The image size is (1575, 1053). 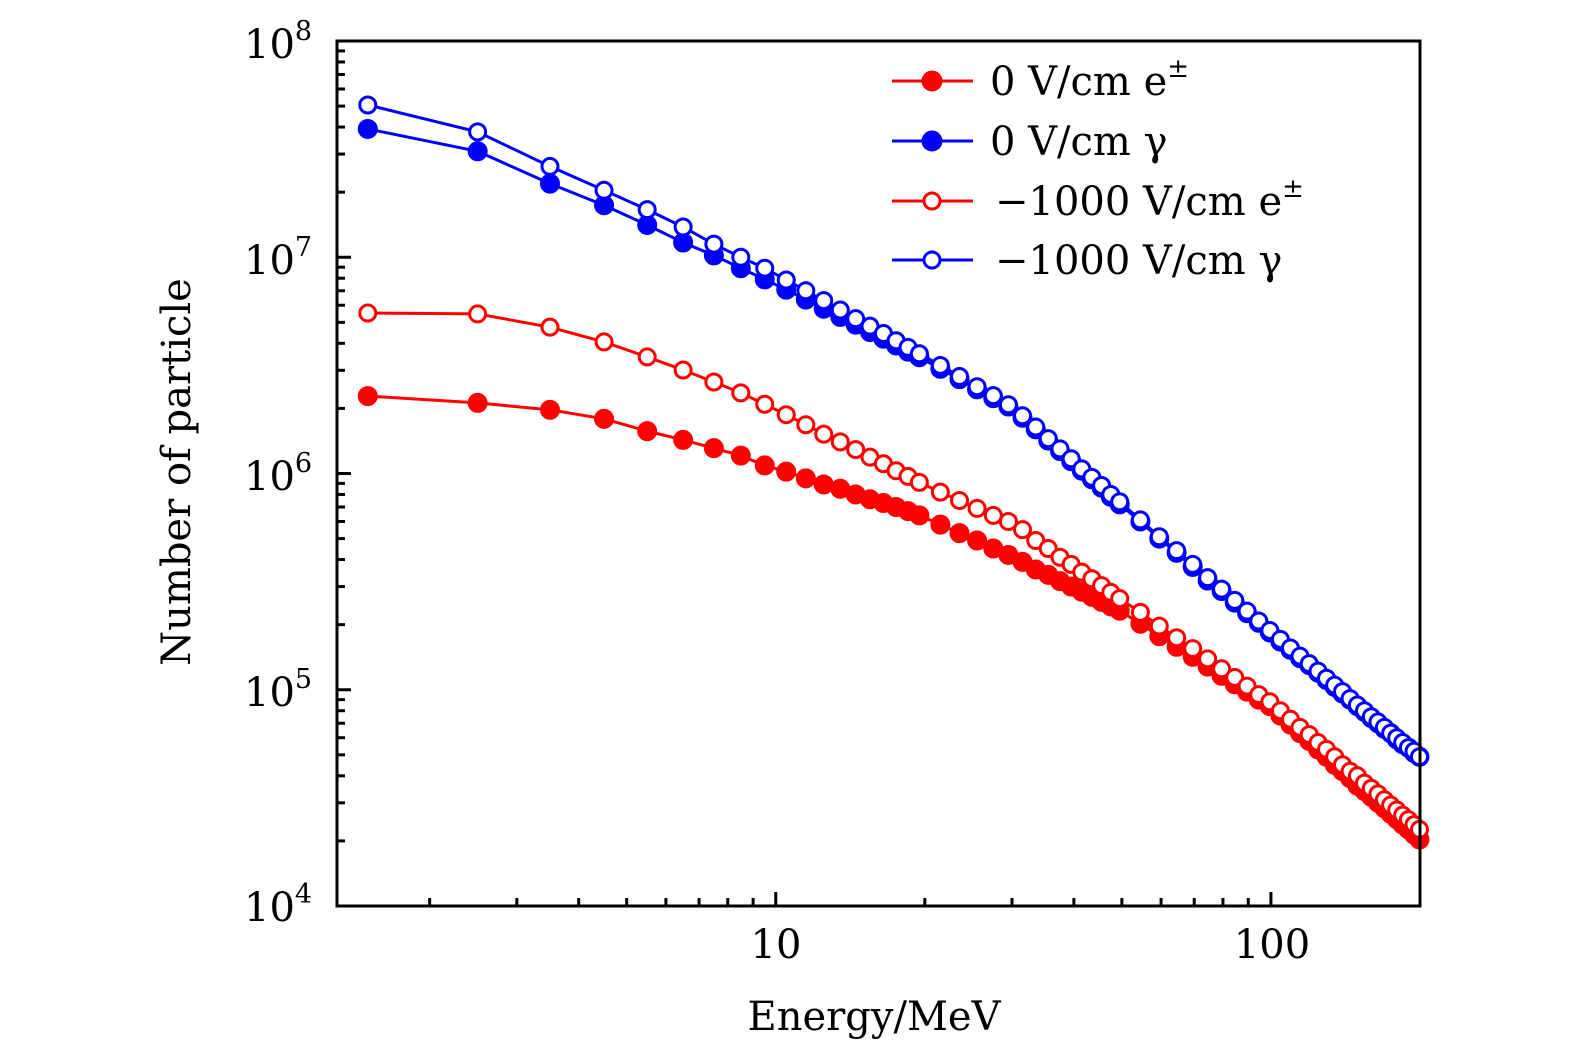 What do you see at coordinates (278, 42) in the screenshot?
I see `y-tick-label-1e8: 10⁸` at bounding box center [278, 42].